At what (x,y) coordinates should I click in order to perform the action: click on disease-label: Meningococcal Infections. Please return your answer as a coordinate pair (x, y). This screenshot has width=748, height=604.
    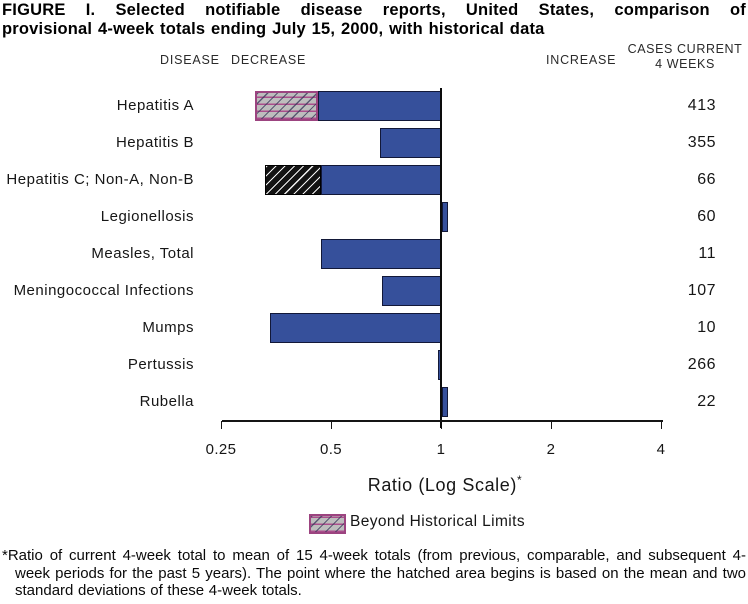
    Looking at the image, I should click on (103, 290).